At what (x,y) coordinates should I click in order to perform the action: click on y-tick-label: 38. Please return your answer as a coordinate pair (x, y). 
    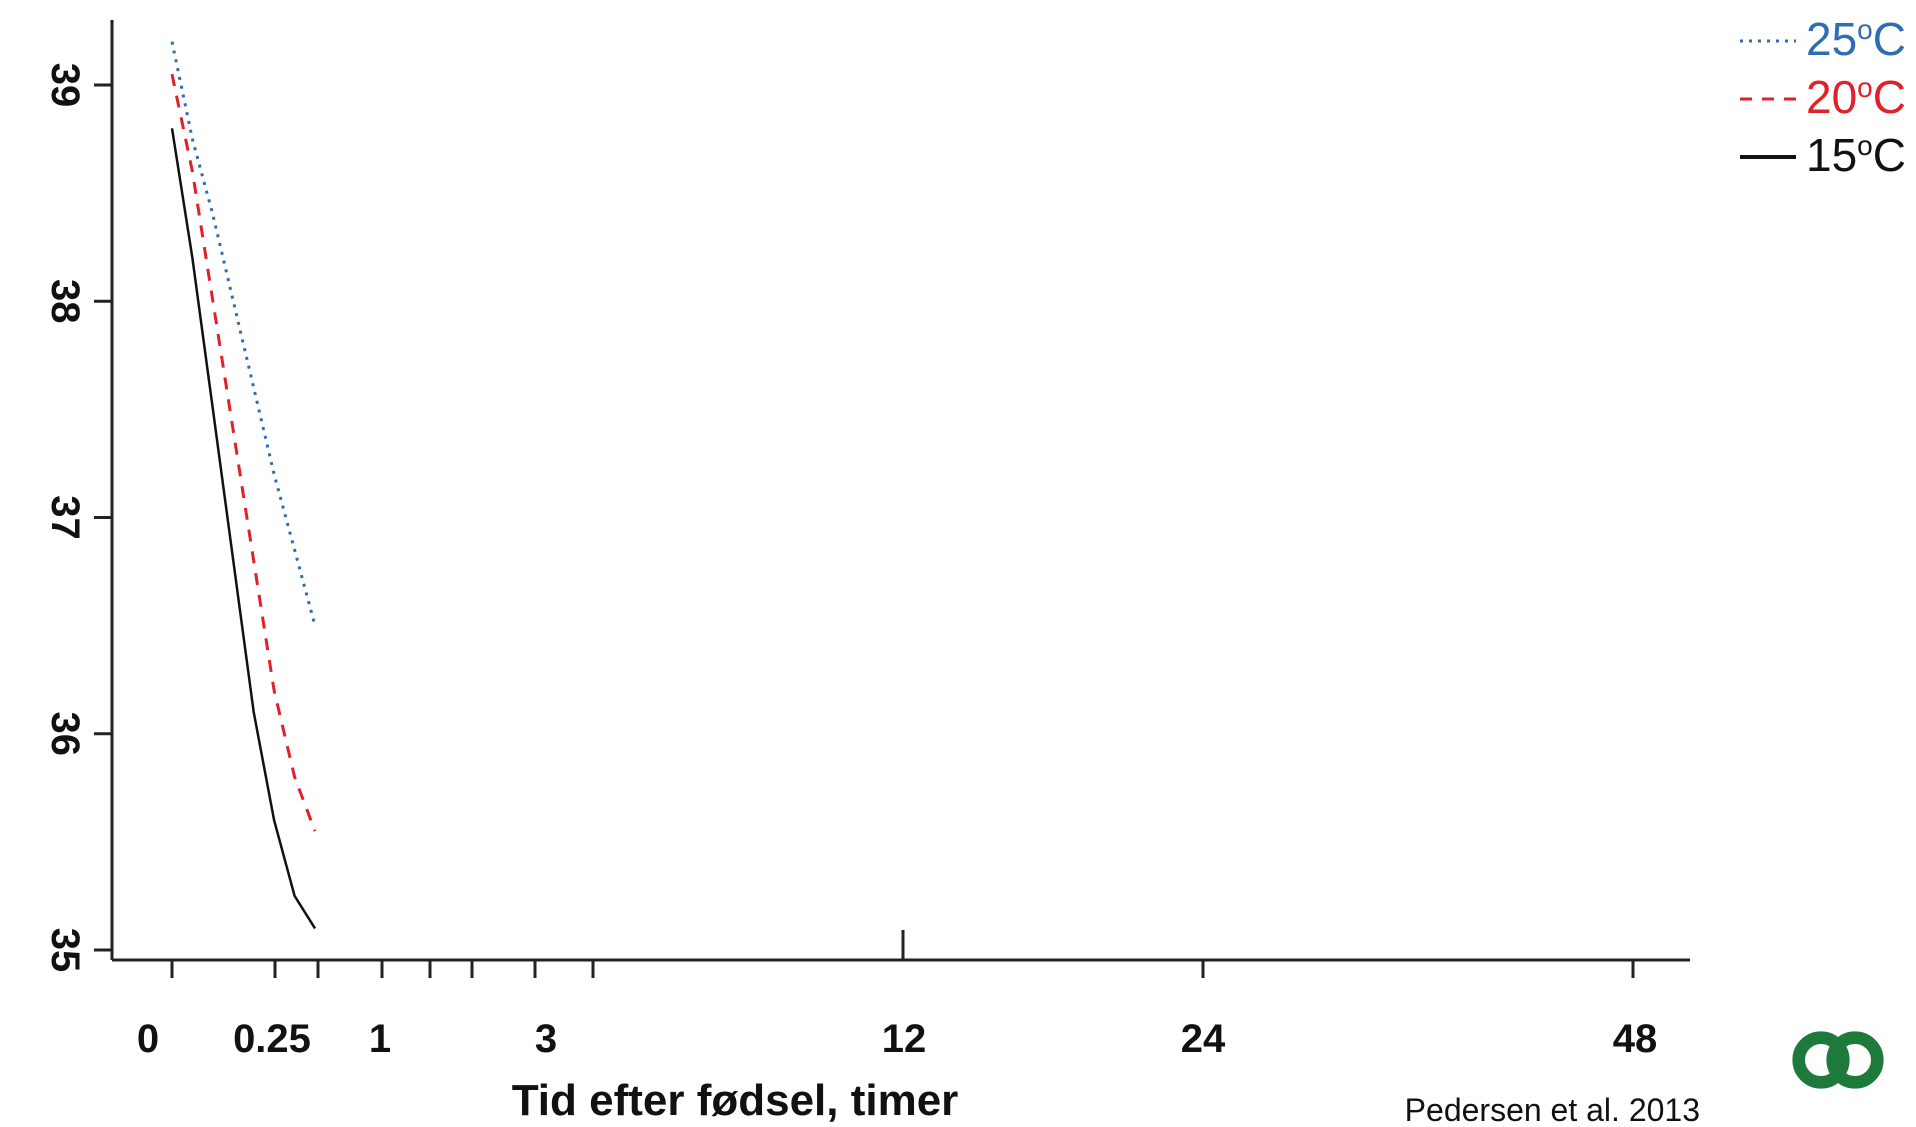
    Looking at the image, I should click on (65, 301).